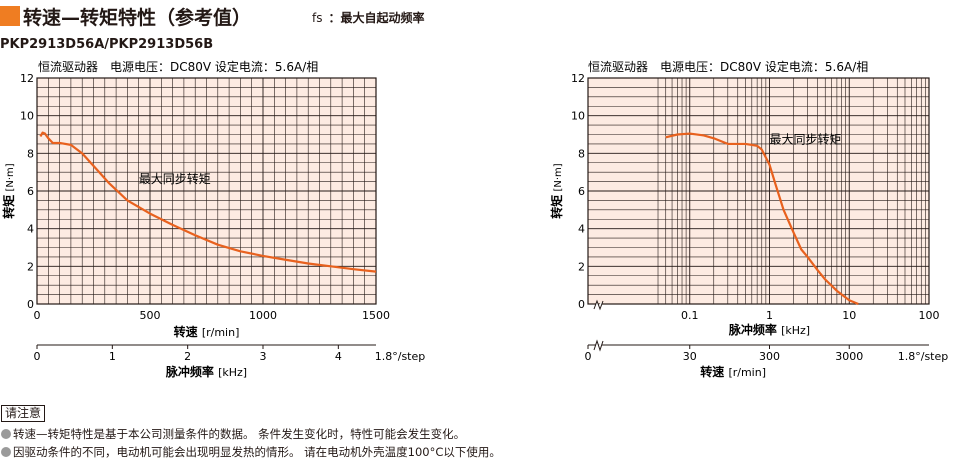 The width and height of the screenshot is (954, 460). Describe the element at coordinates (23, 413) in the screenshot. I see `notice-label: 请注意` at that location.